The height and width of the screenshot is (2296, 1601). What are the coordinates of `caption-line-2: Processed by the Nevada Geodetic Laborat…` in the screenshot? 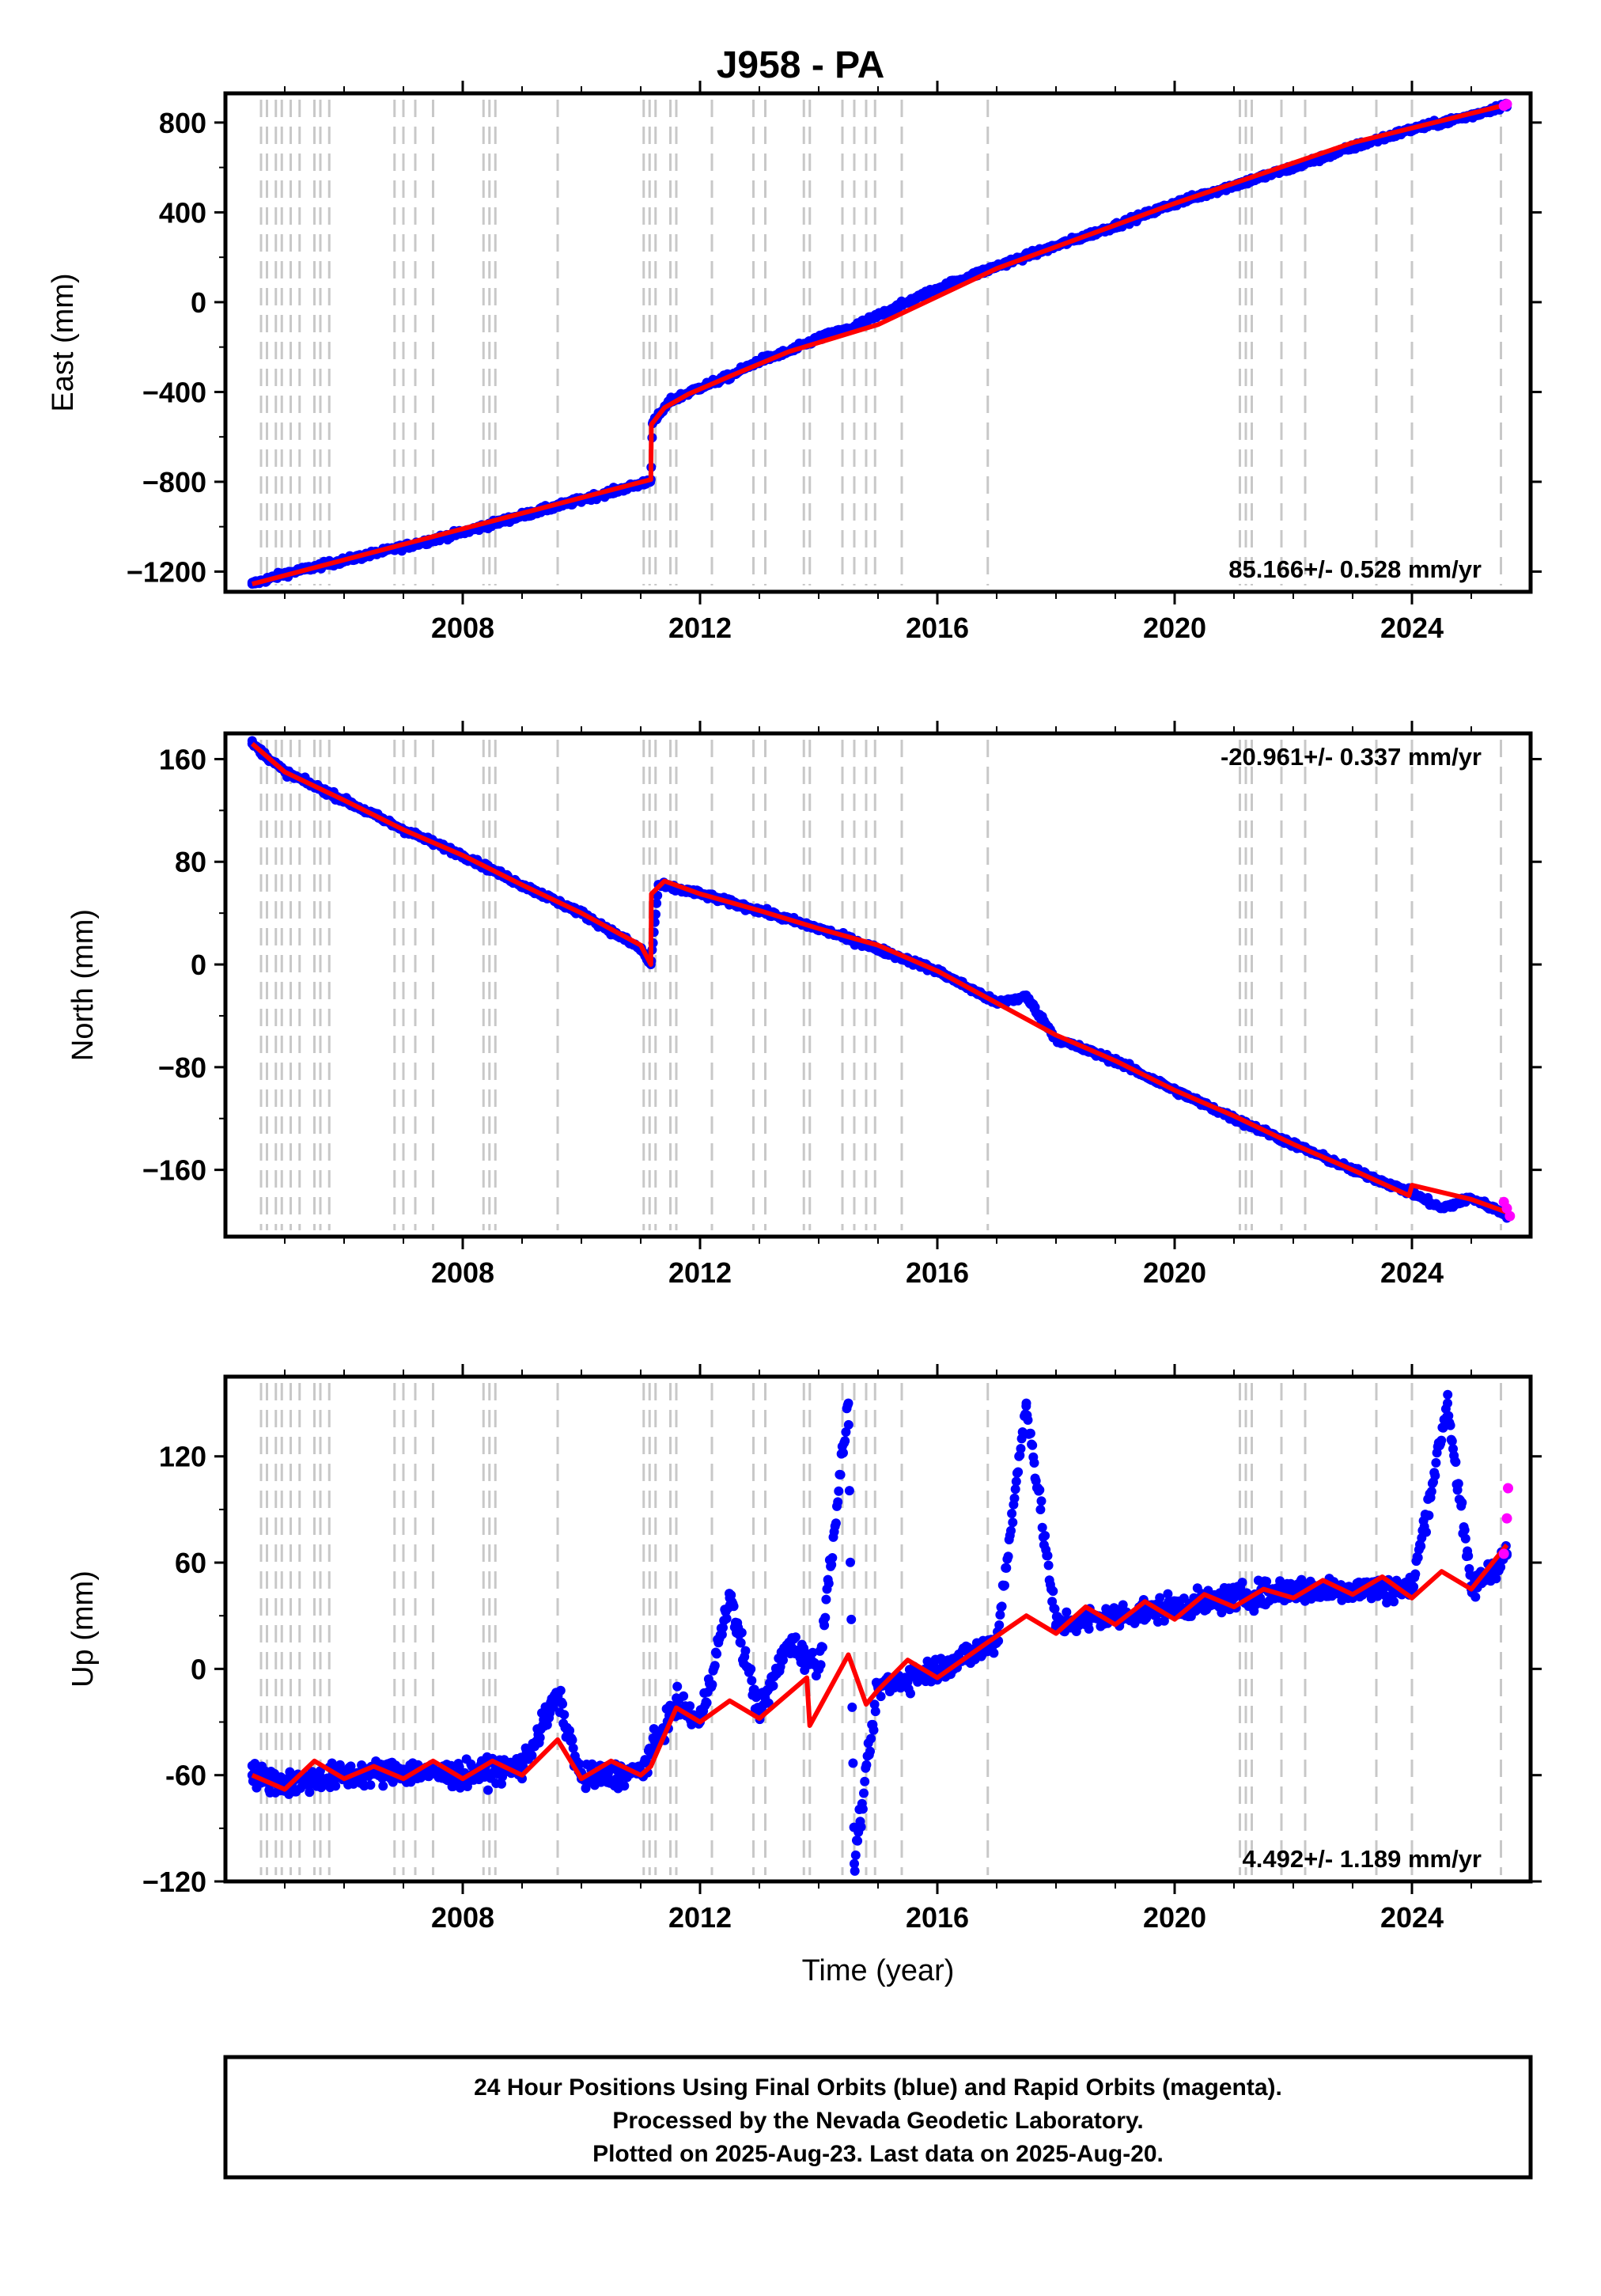 It's located at (878, 2121).